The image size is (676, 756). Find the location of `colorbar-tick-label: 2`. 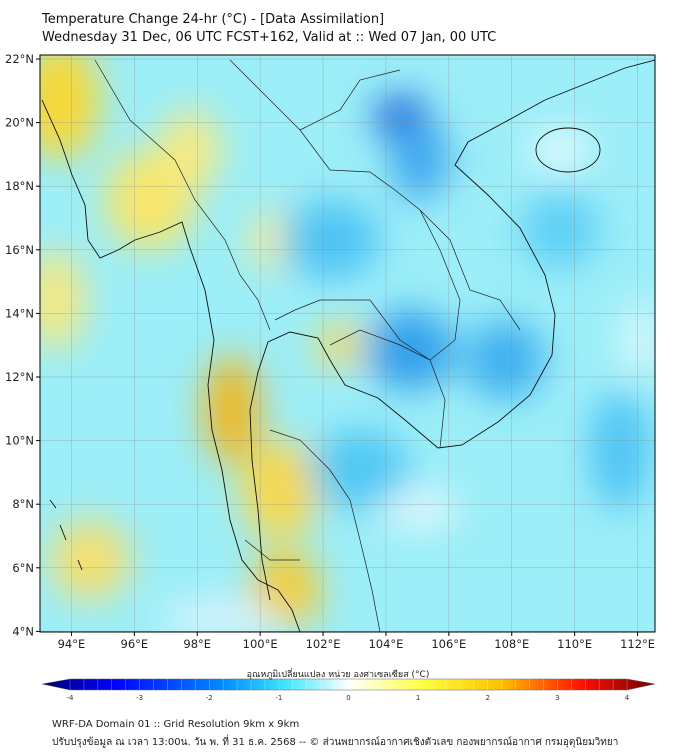

colorbar-tick-label: 2 is located at coordinates (488, 697).